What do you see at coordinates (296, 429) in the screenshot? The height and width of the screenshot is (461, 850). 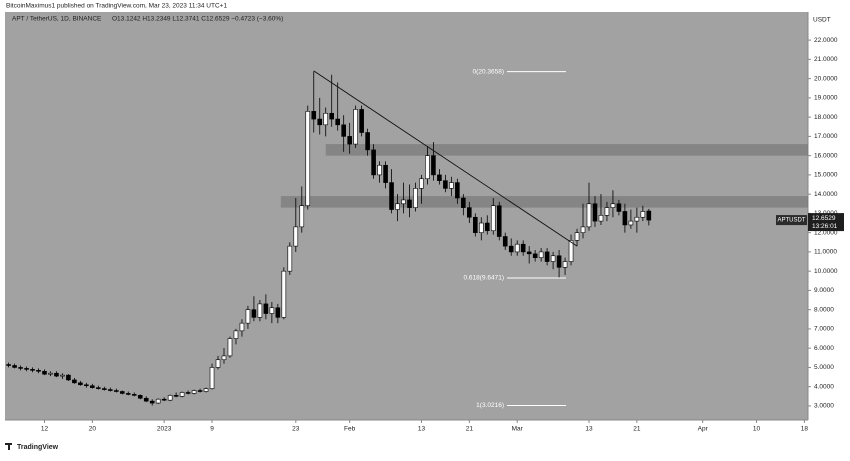 I see `x-tick-label: 23` at bounding box center [296, 429].